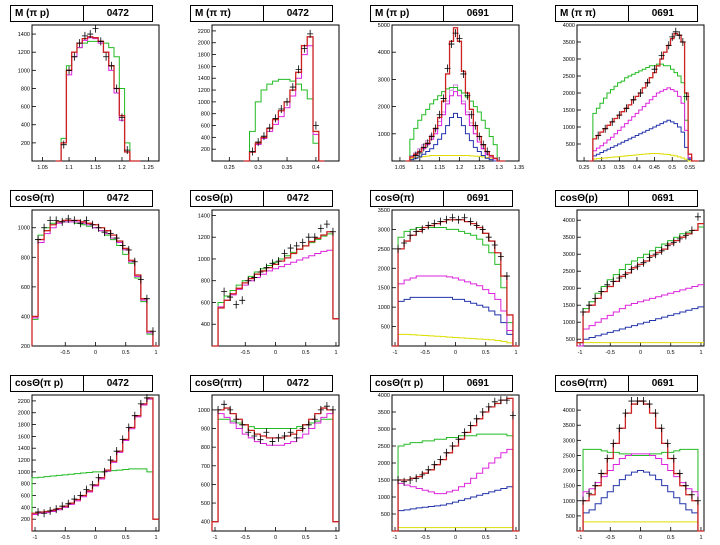 This screenshot has height=545, width=720. What do you see at coordinates (95, 168) in the screenshot?
I see `x-tick-label: 1.15` at bounding box center [95, 168].